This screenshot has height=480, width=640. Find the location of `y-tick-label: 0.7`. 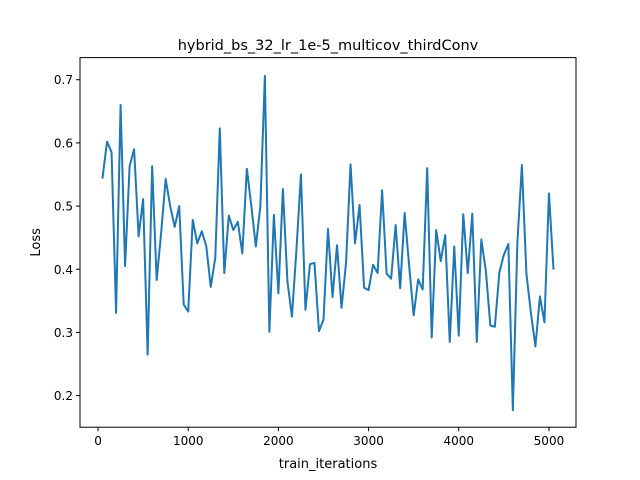

y-tick-label: 0.7 is located at coordinates (63, 80).